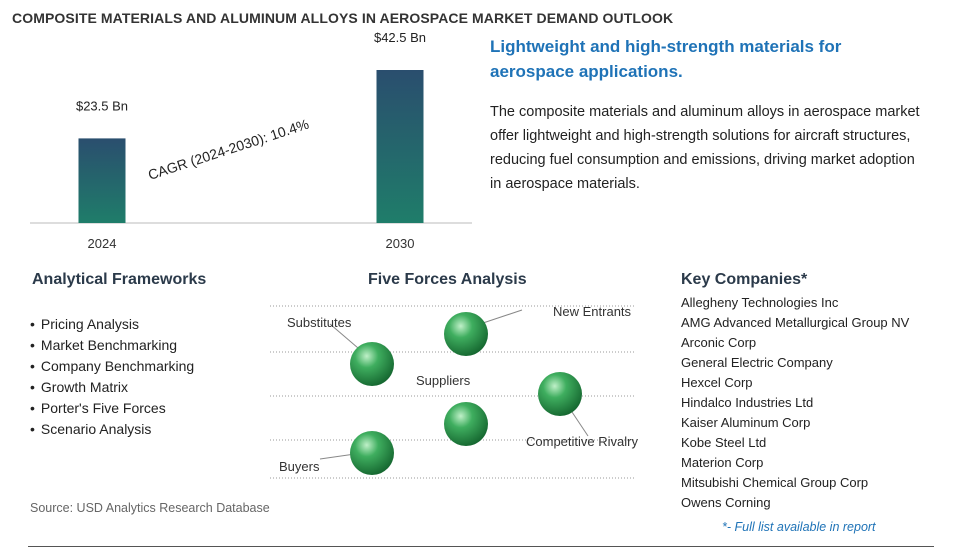 This screenshot has width=962, height=558. Describe the element at coordinates (112, 429) in the screenshot. I see `list-item: Scenario Analysis` at that location.